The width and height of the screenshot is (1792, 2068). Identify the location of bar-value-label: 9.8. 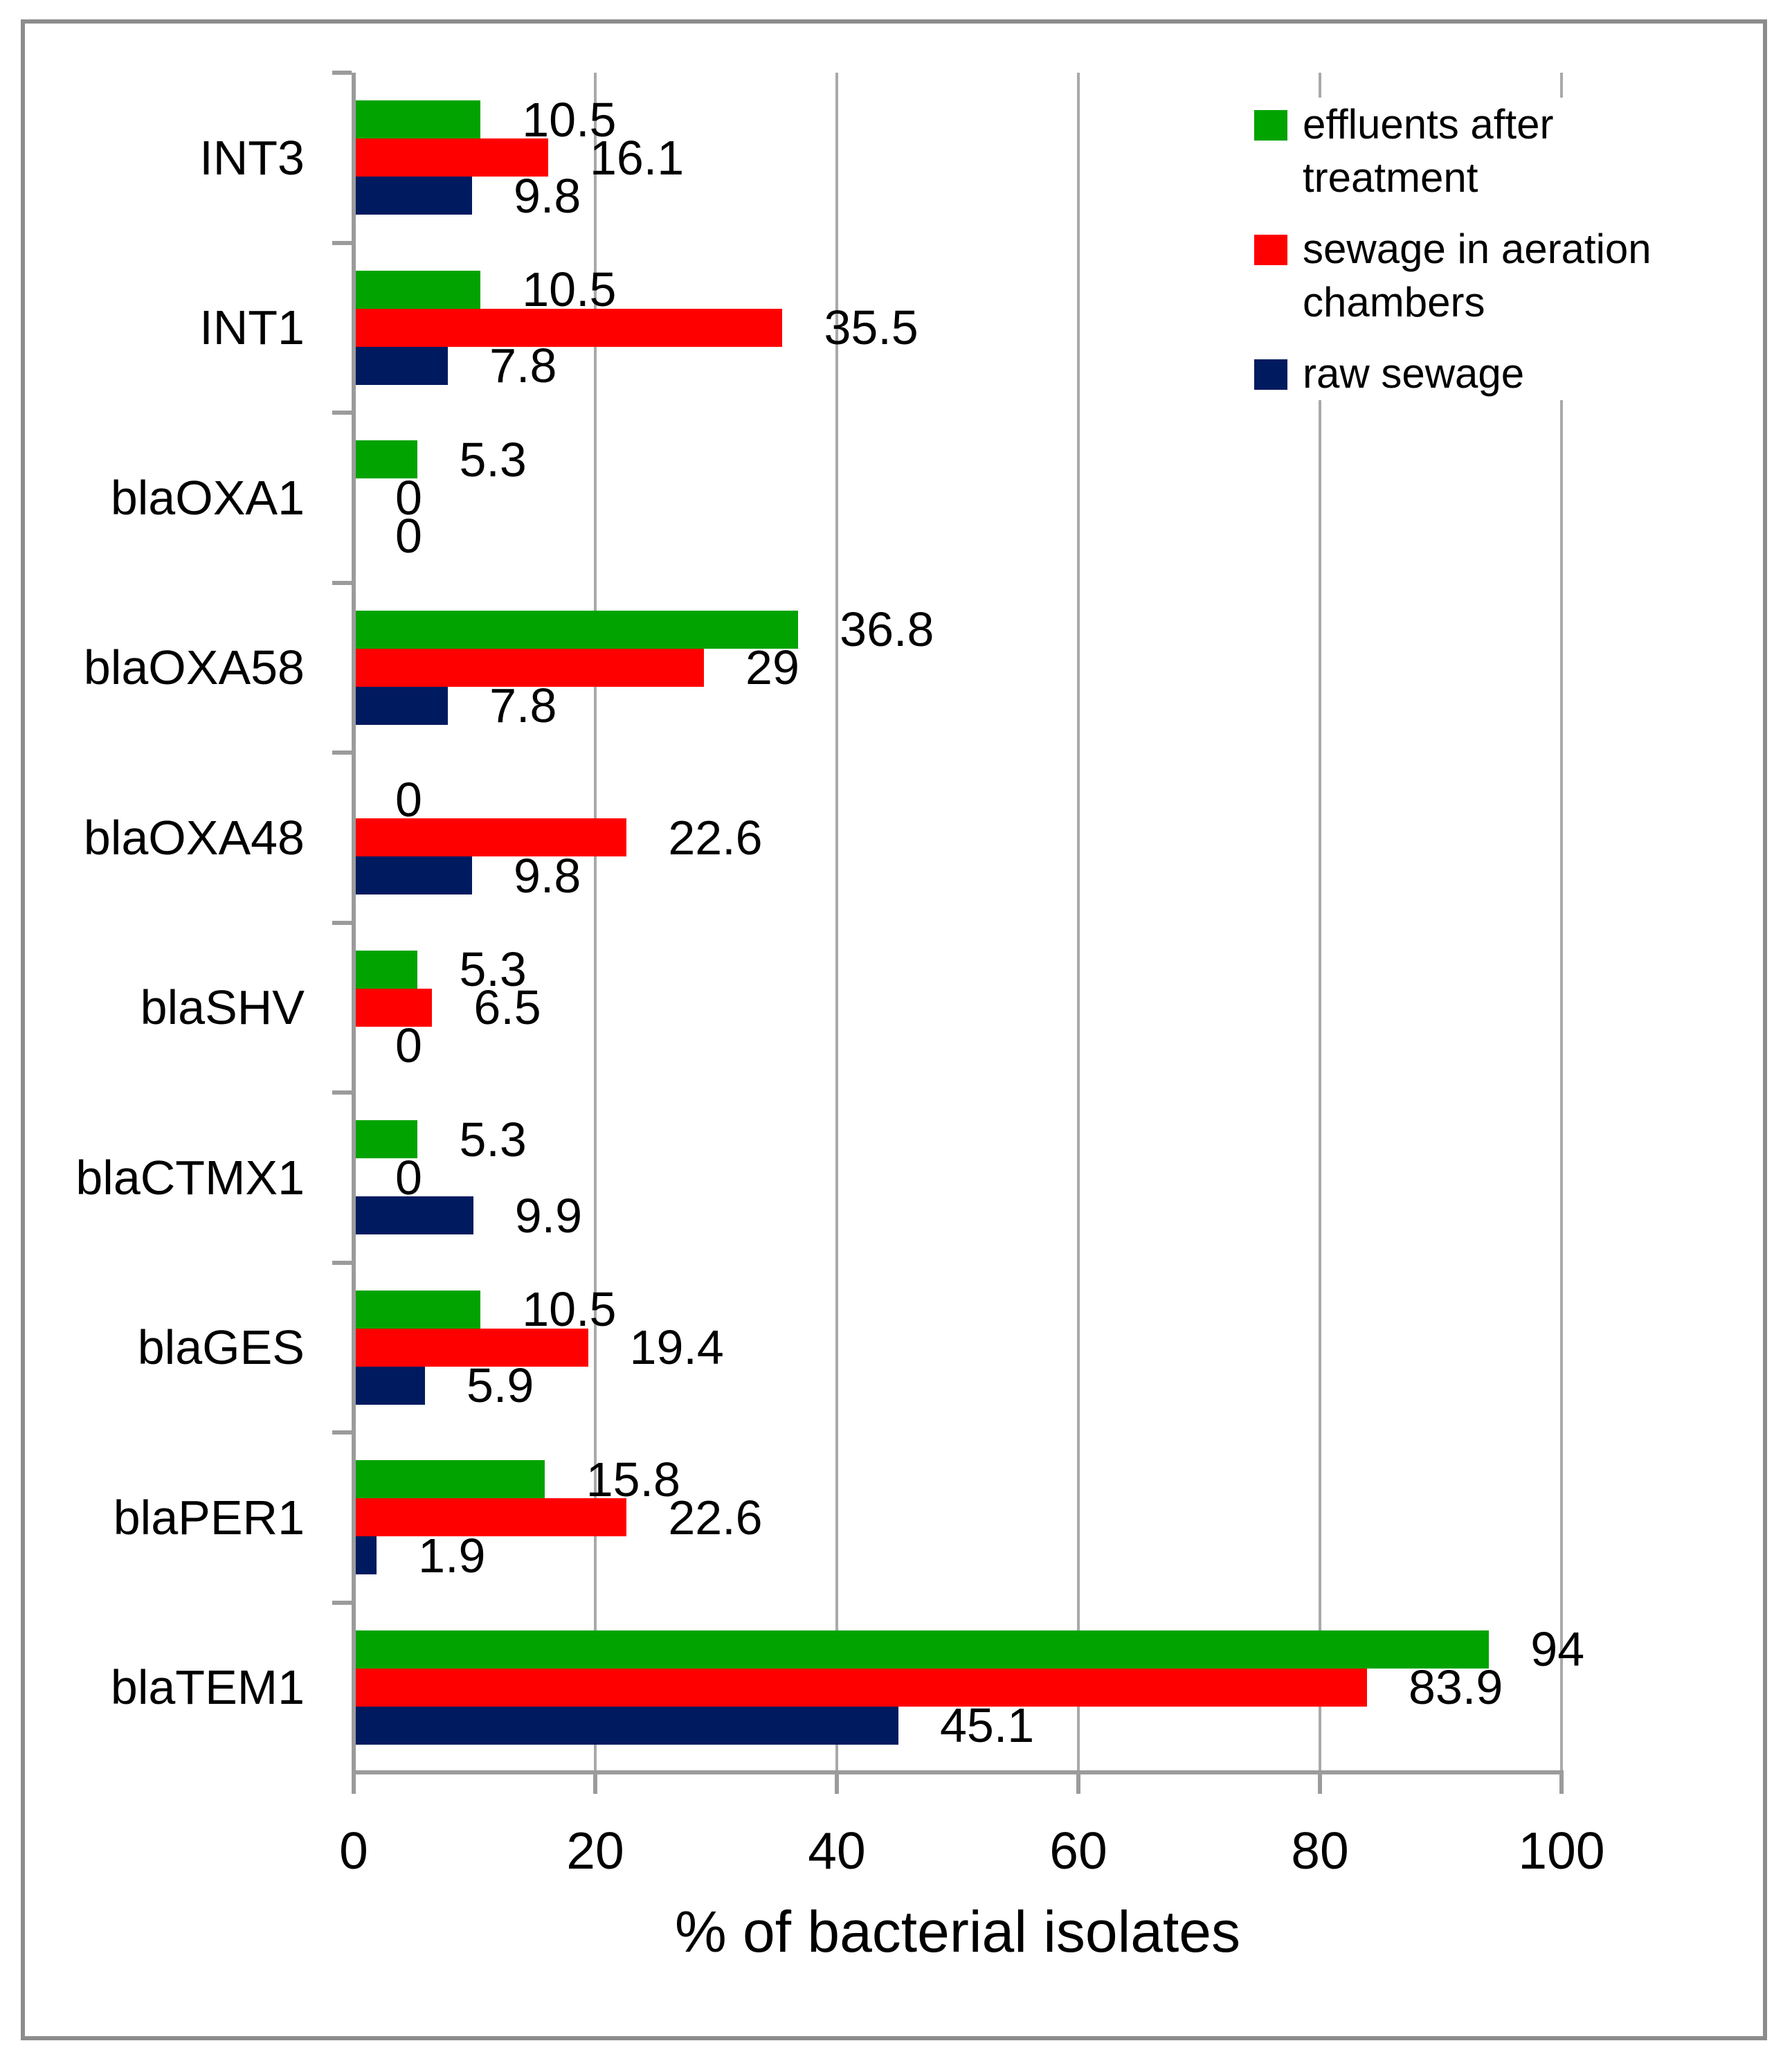
(547, 875).